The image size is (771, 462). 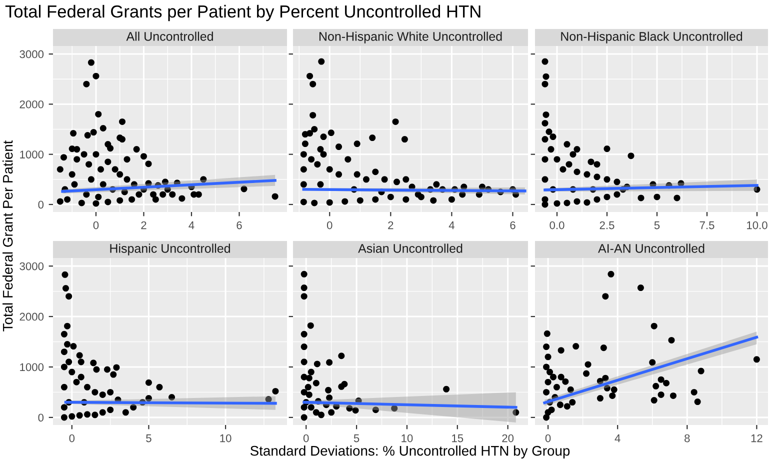 I want to click on x-tick-label: 0, so click(x=548, y=438).